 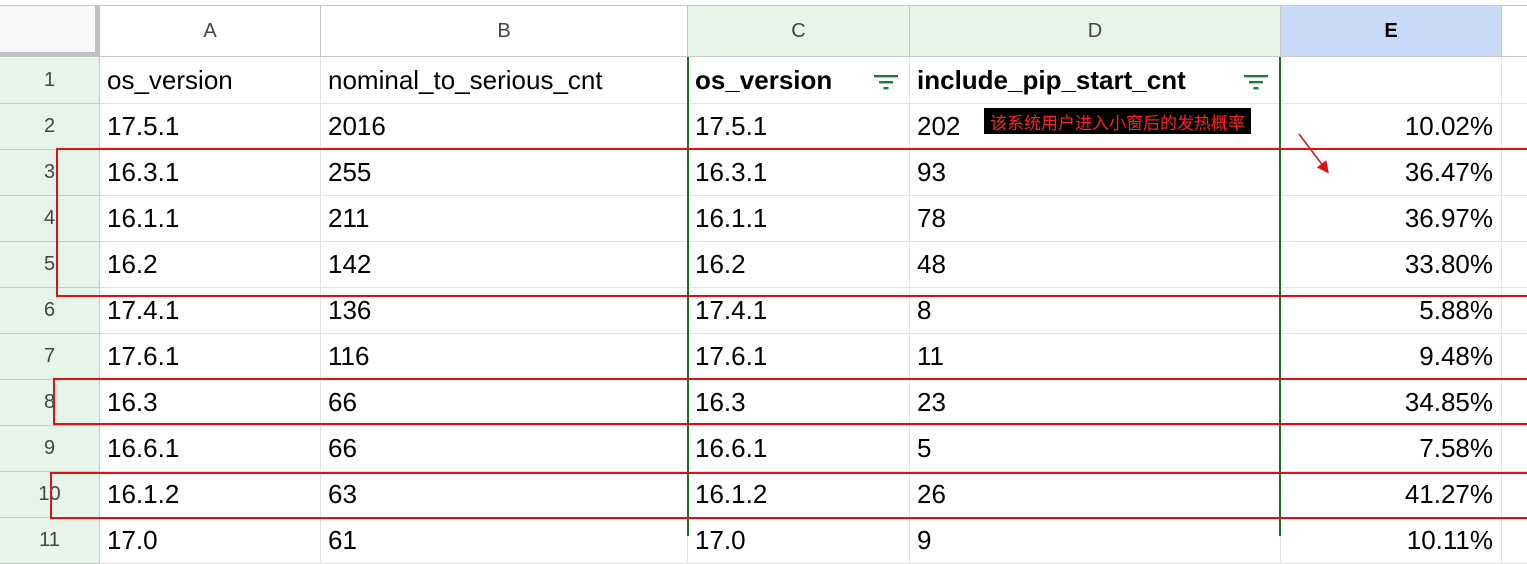 I want to click on cell-d9: 5, so click(x=1095, y=449).